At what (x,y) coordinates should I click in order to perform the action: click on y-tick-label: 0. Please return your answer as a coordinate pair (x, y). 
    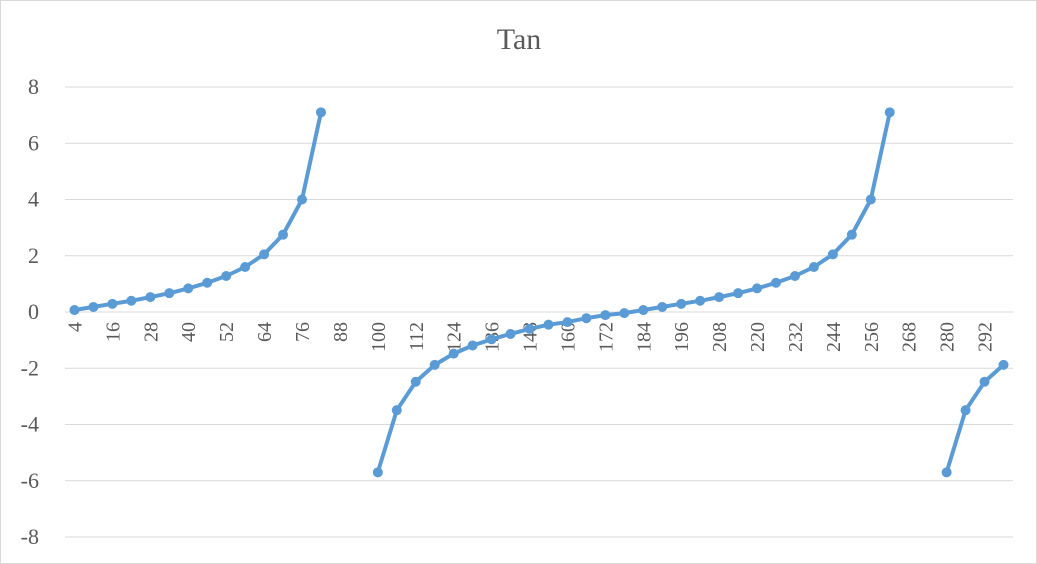
    Looking at the image, I should click on (33, 311).